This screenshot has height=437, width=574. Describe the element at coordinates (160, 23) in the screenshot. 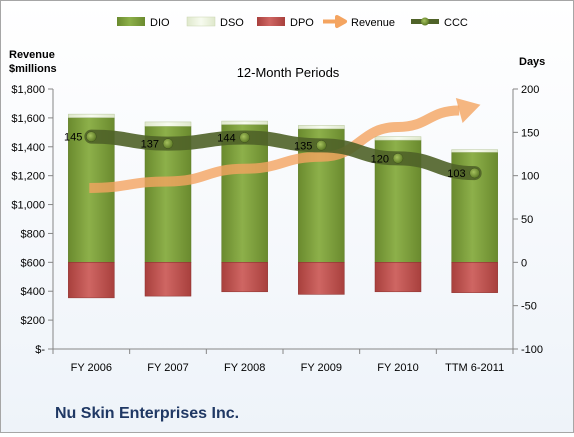

I see `legend-dio-label: DIO` at that location.